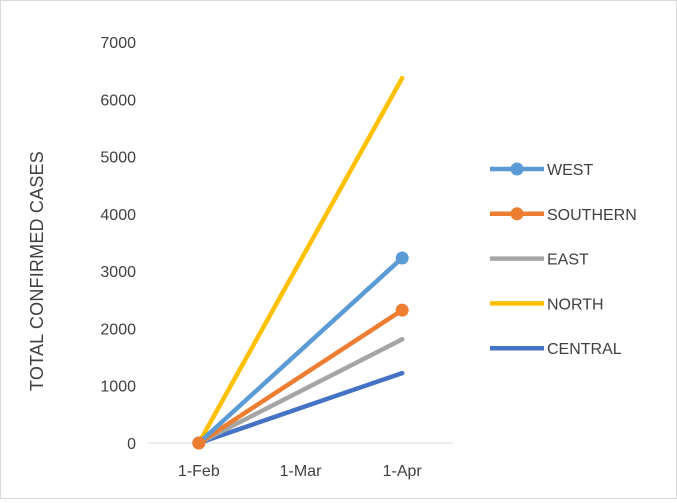  What do you see at coordinates (539, 260) in the screenshot?
I see `legend-item-east: EAST` at bounding box center [539, 260].